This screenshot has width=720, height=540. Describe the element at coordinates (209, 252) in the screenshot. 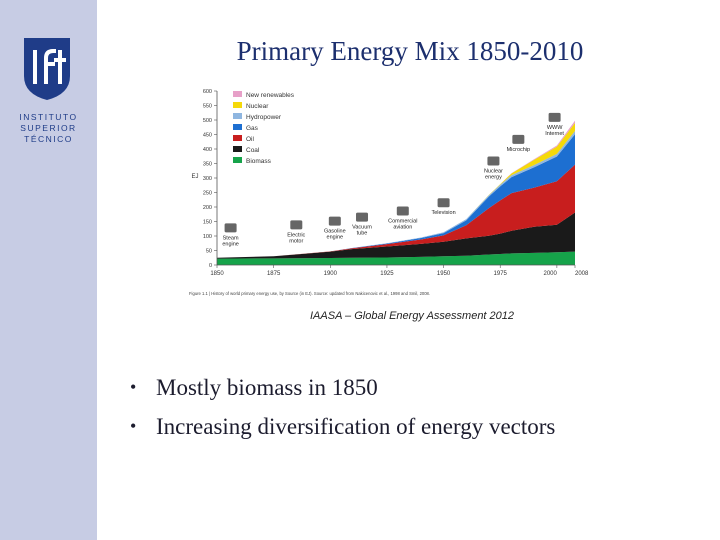

I see `y-tick-label: 50` at that location.